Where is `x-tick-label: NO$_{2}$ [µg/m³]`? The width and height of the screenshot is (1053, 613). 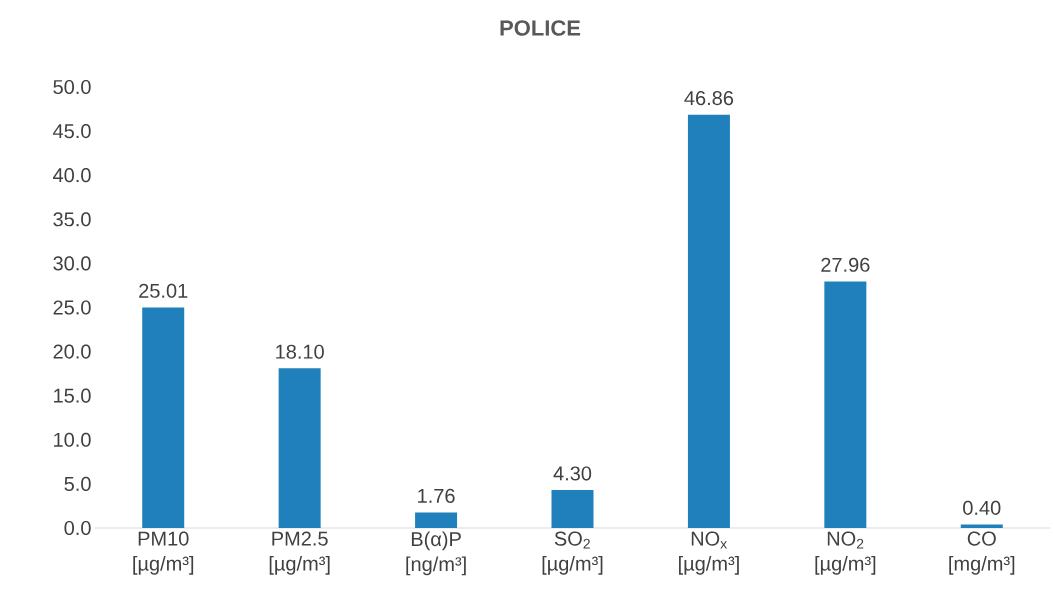 x-tick-label: NO$_{2}$ [µg/m³] is located at coordinates (845, 553).